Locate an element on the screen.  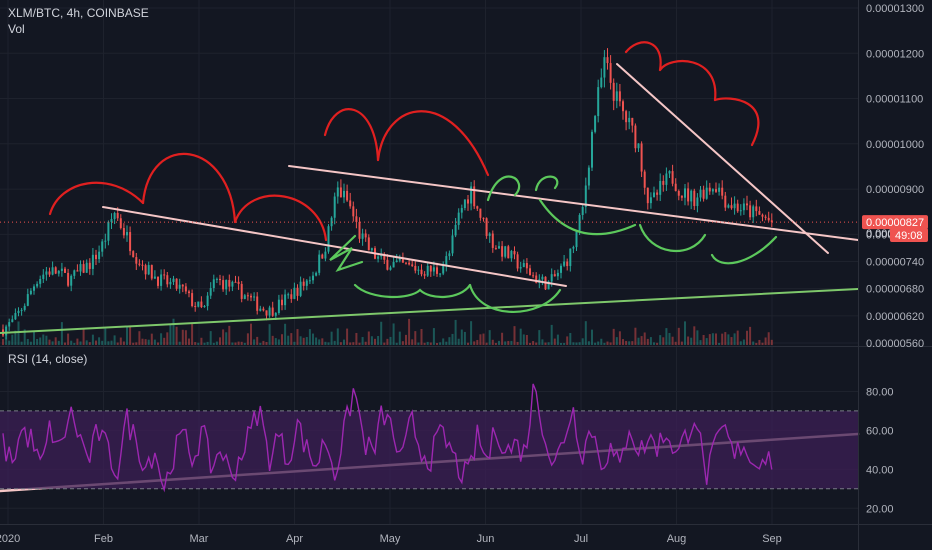
volume-label: Vol is located at coordinates (16, 29).